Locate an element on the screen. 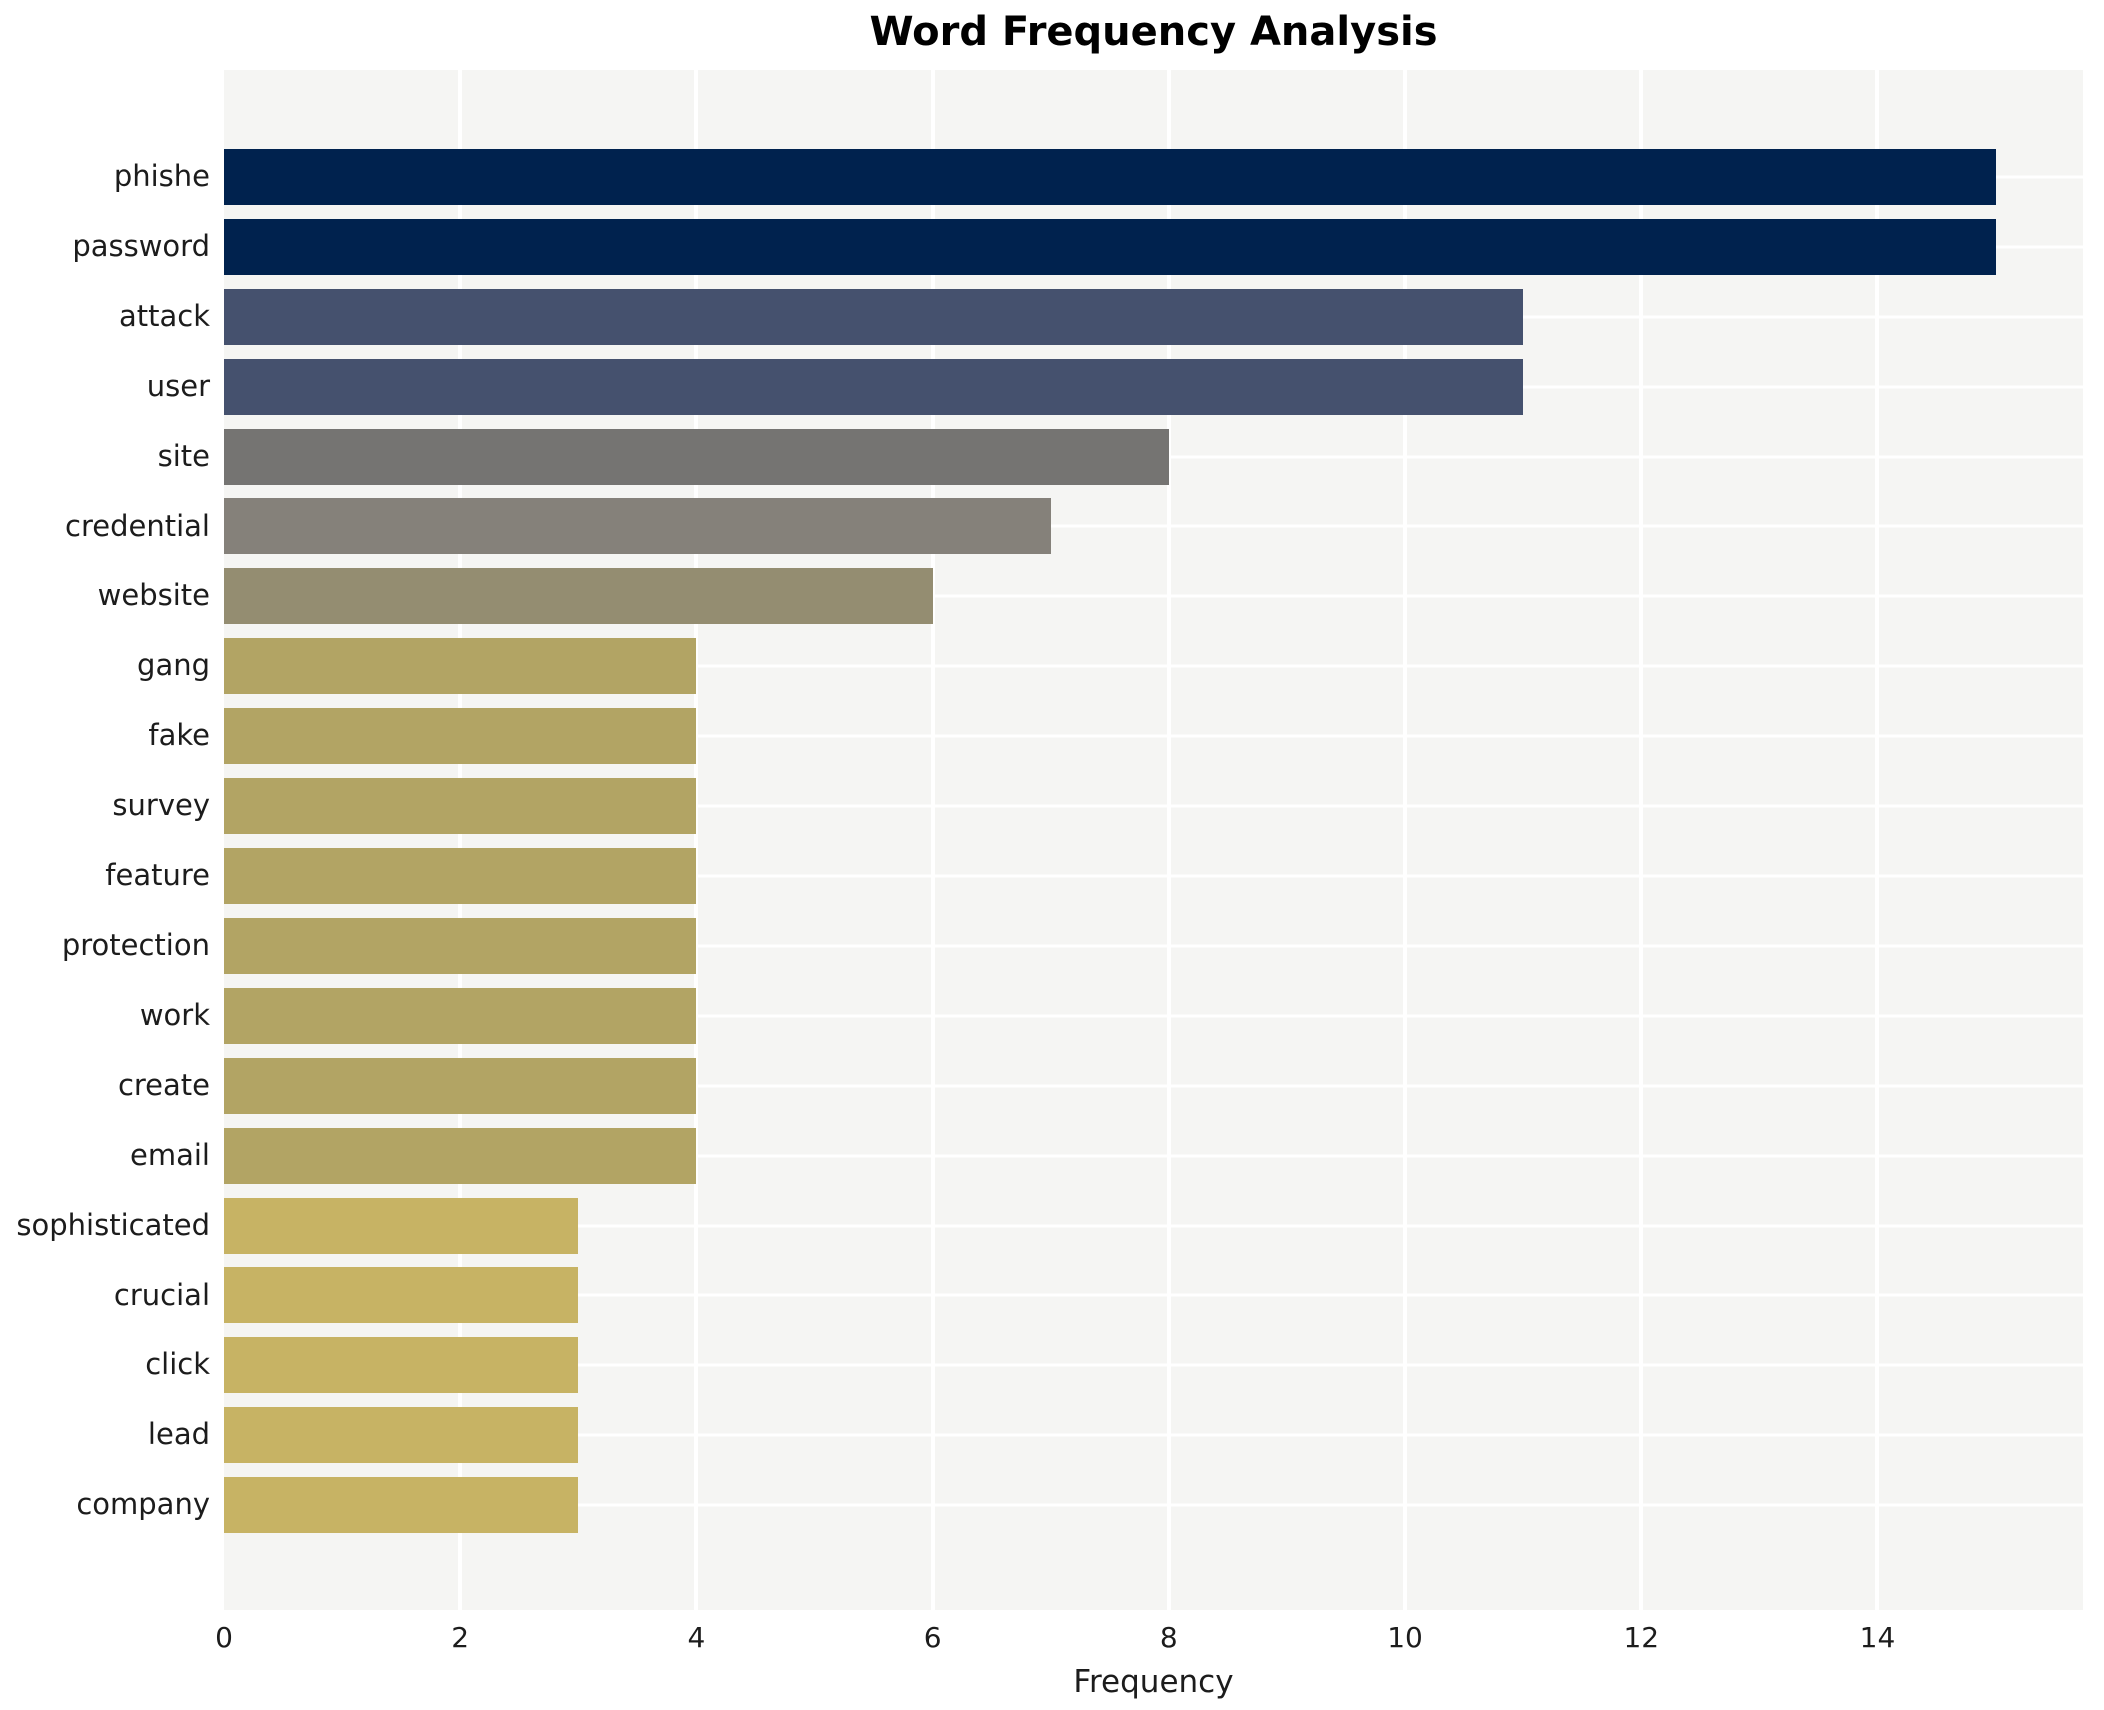  y-tick-label: user is located at coordinates (178, 385).